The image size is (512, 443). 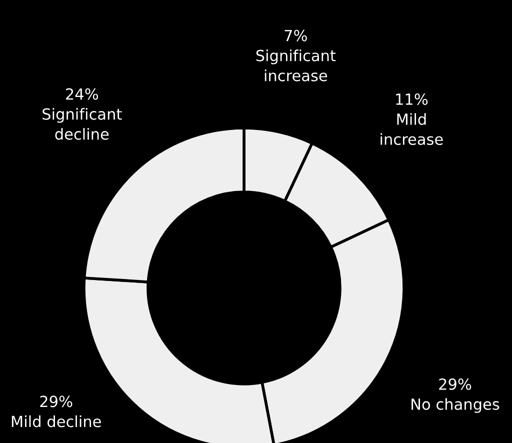 I want to click on slice-label: Mild increase, so click(x=411, y=129).